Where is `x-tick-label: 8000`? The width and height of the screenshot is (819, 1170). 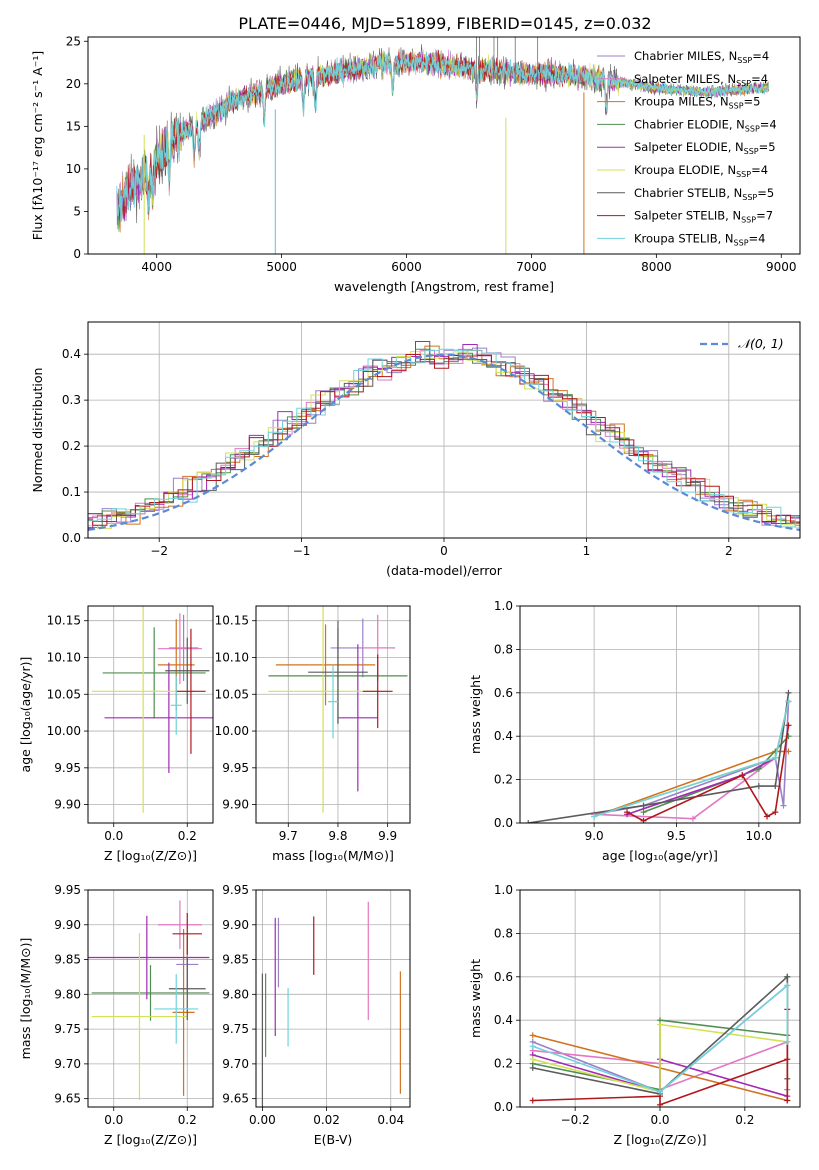 x-tick-label: 8000 is located at coordinates (656, 267).